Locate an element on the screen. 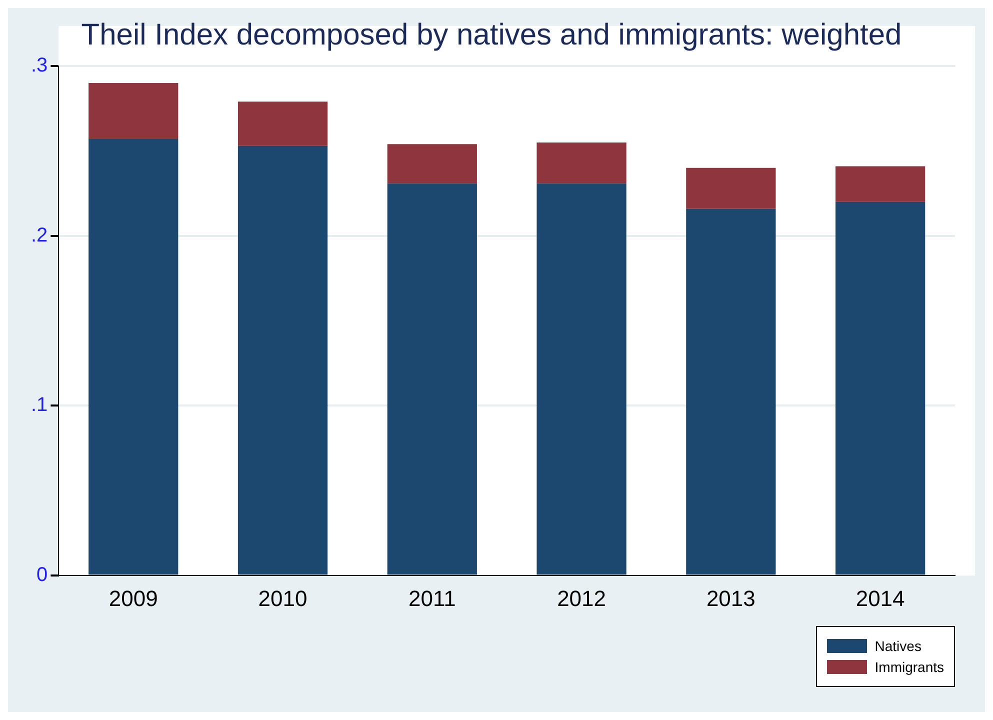 Image resolution: width=993 pixels, height=720 pixels. y-tick-label: .2 is located at coordinates (39, 235).